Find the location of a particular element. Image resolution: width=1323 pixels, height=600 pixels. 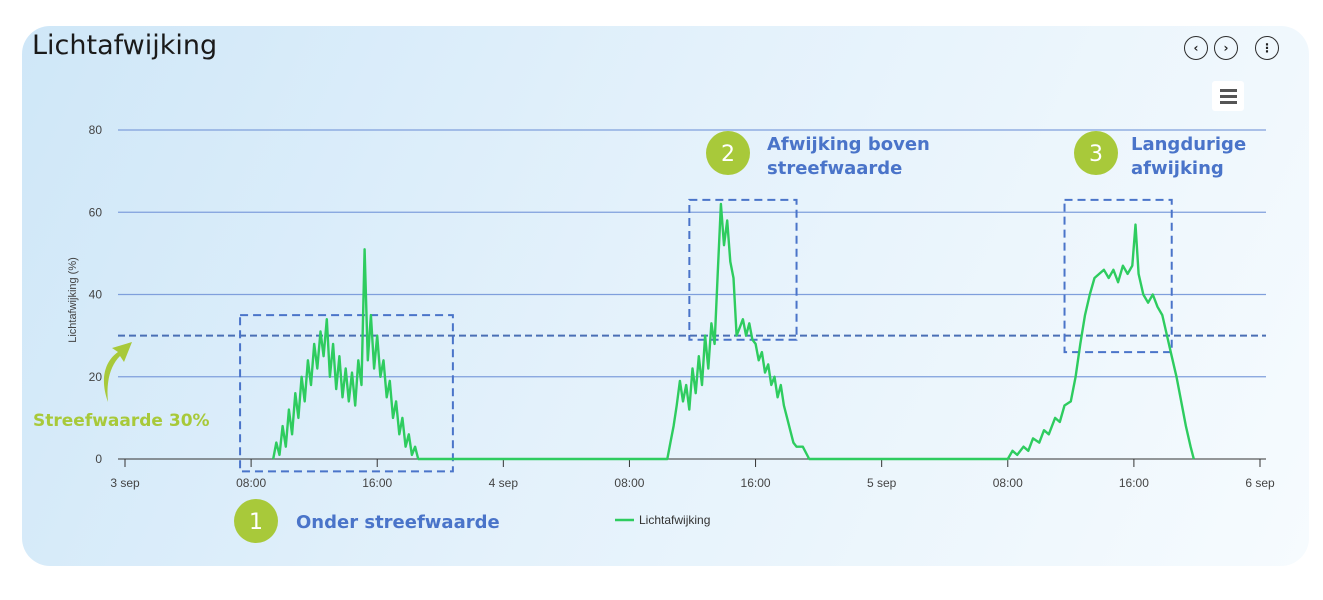

more-button: ⋮ is located at coordinates (1267, 48).